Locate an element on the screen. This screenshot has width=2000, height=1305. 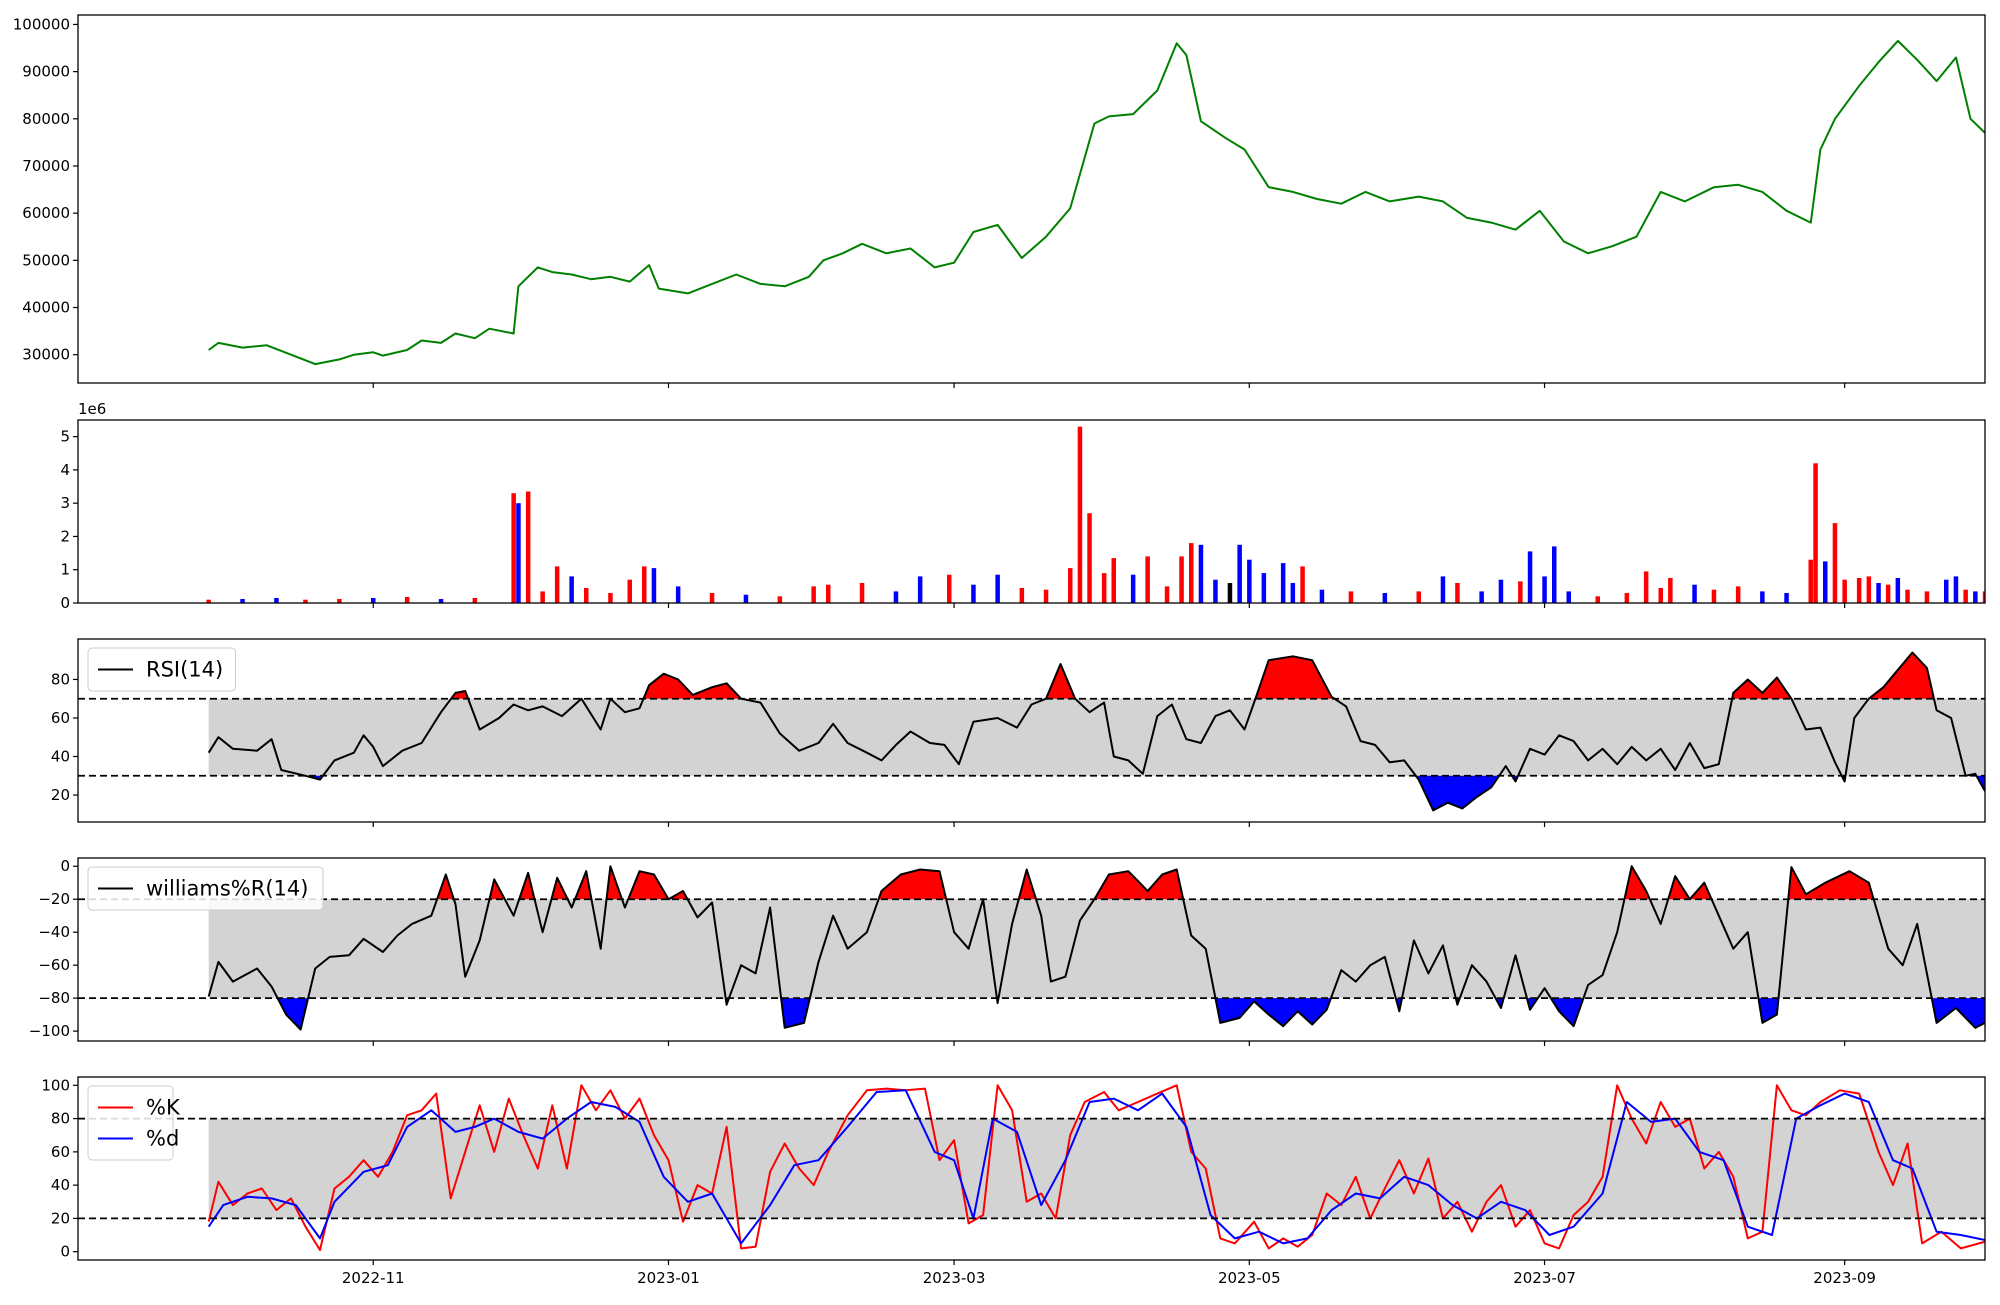
williams-panel: −100 −80 −60 −40 −20 0 williams%R(14) is located at coordinates (1007, 951).